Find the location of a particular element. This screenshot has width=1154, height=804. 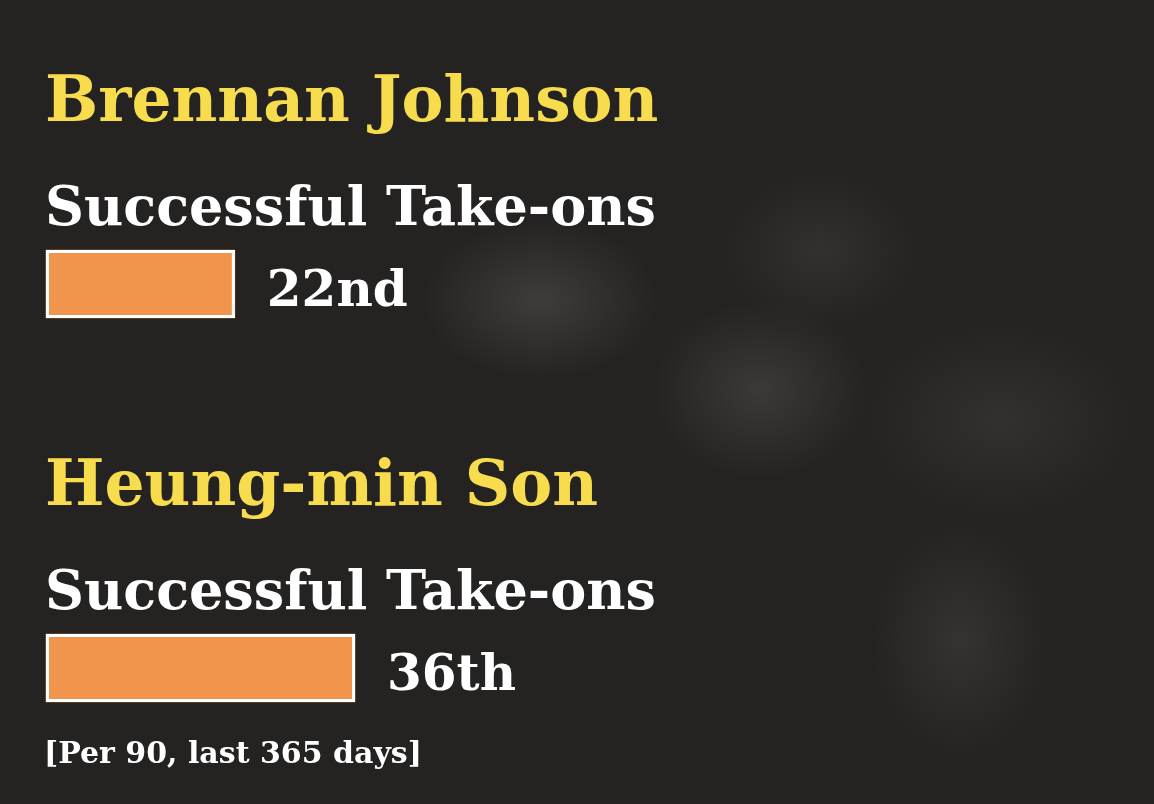

data-label: 36th is located at coordinates (452, 672).